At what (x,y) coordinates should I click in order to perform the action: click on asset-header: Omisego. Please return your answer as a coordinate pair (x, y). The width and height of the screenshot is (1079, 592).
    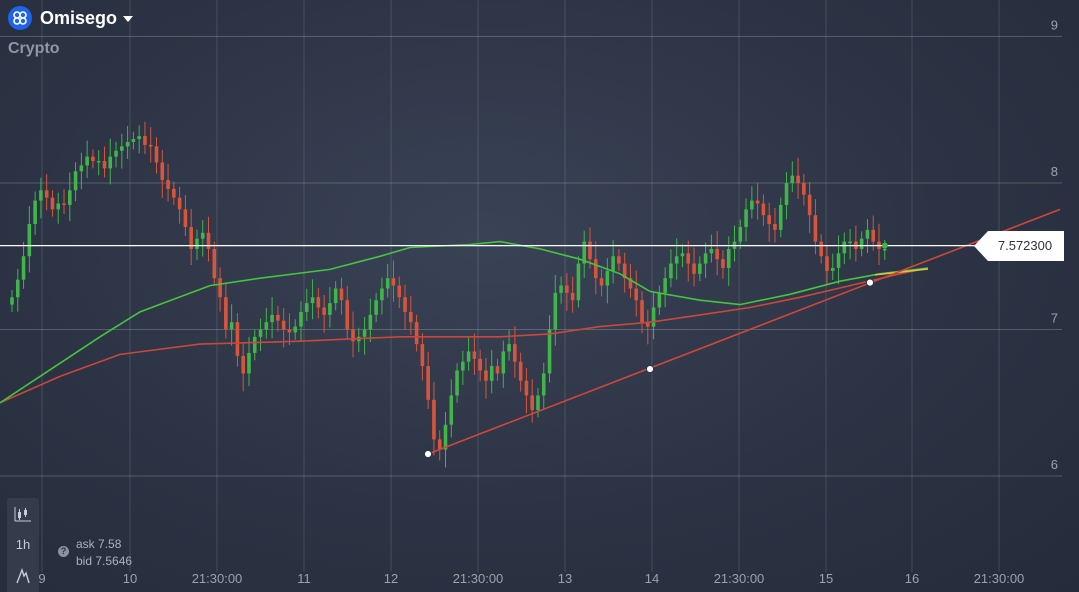
    Looking at the image, I should click on (71, 18).